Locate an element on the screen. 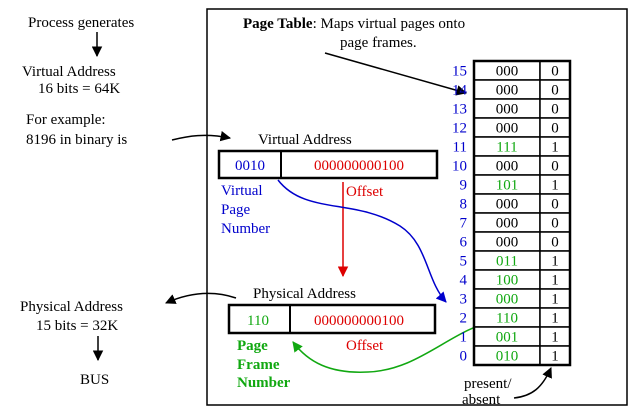  virtual-address-size: 16 bits = 64K is located at coordinates (79, 89).